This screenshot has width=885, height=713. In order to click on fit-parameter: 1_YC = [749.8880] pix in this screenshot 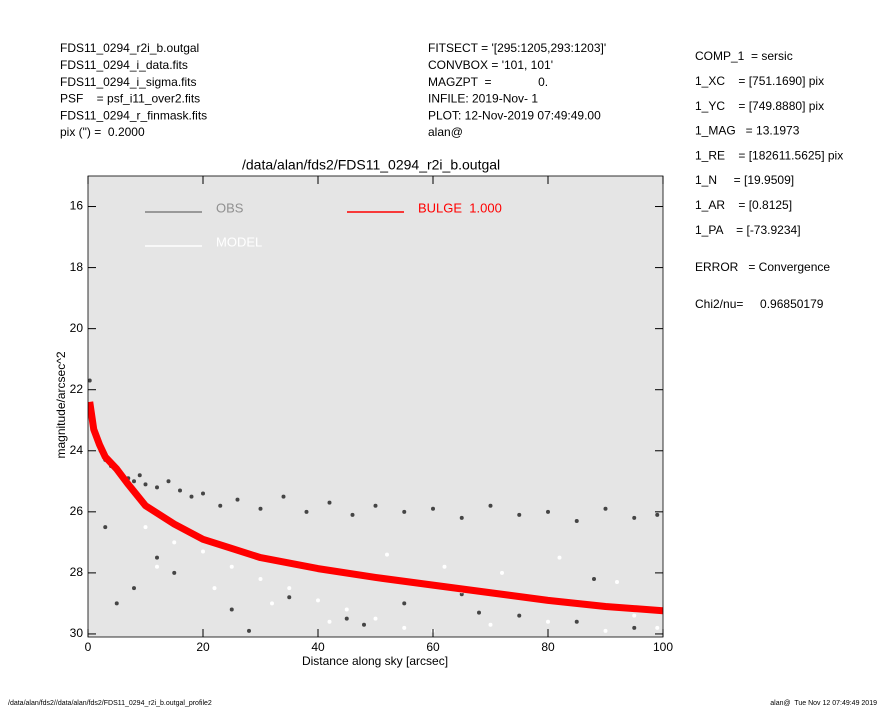, I will do `click(759, 106)`.